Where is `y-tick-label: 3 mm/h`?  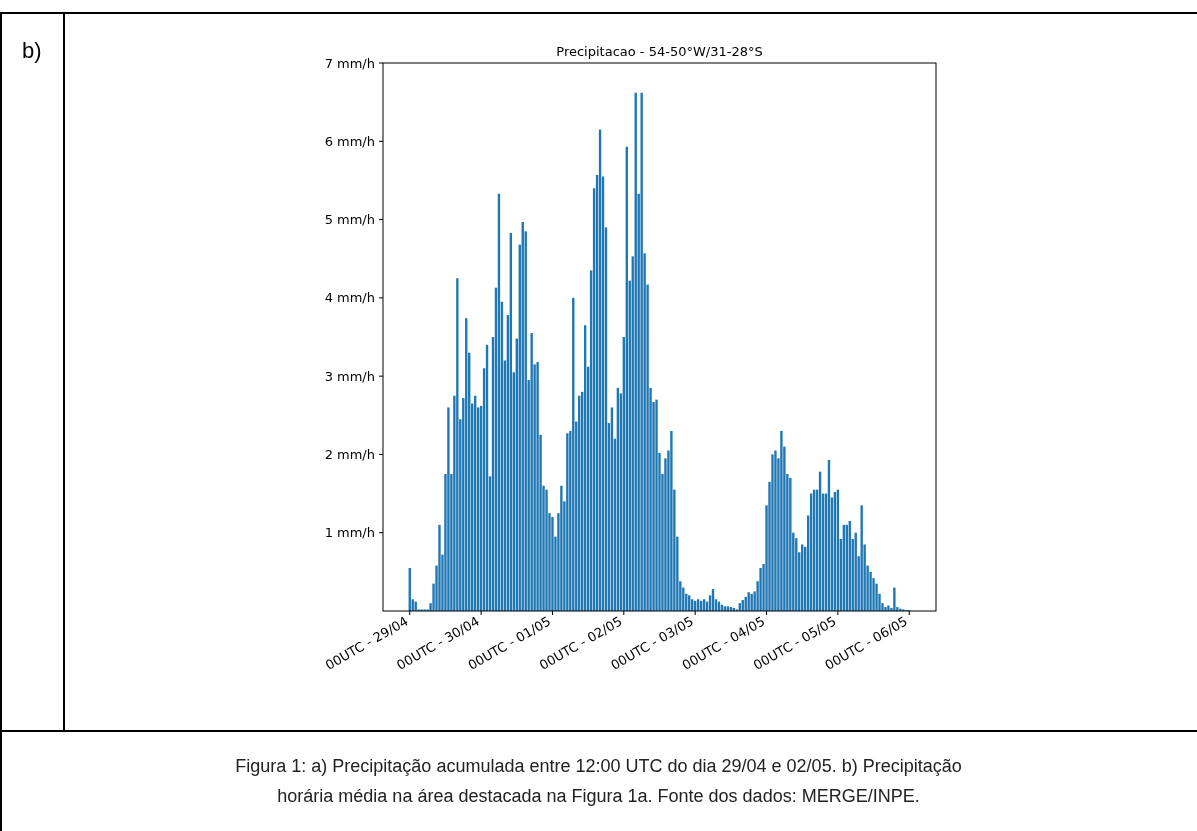 y-tick-label: 3 mm/h is located at coordinates (349, 376).